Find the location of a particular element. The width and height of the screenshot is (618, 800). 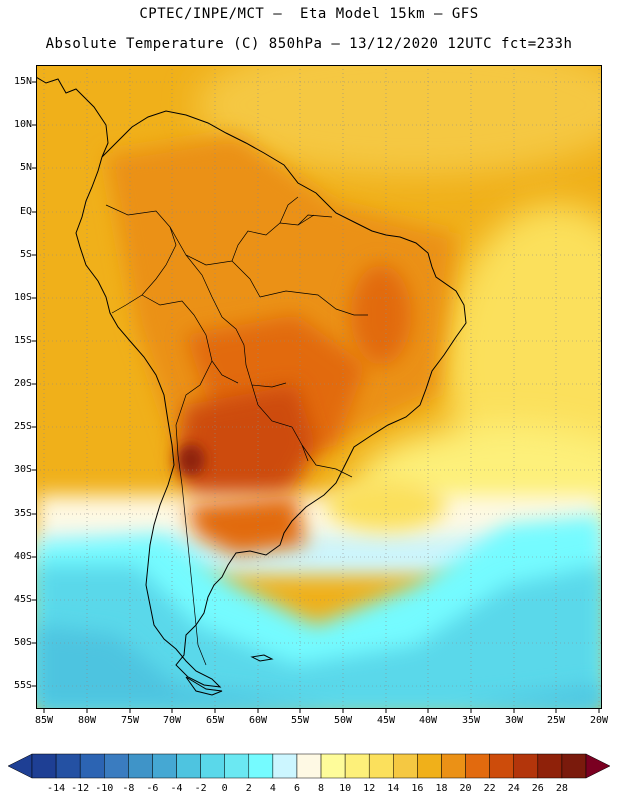

x-tick-label: 25W is located at coordinates (556, 720).